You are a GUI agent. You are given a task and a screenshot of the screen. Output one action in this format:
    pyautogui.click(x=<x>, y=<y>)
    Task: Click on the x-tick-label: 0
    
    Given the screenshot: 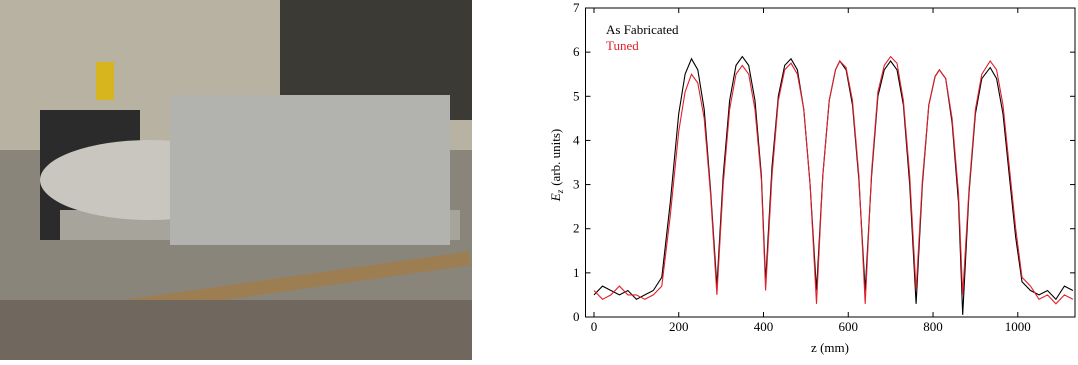 What is the action you would take?
    pyautogui.click(x=594, y=326)
    